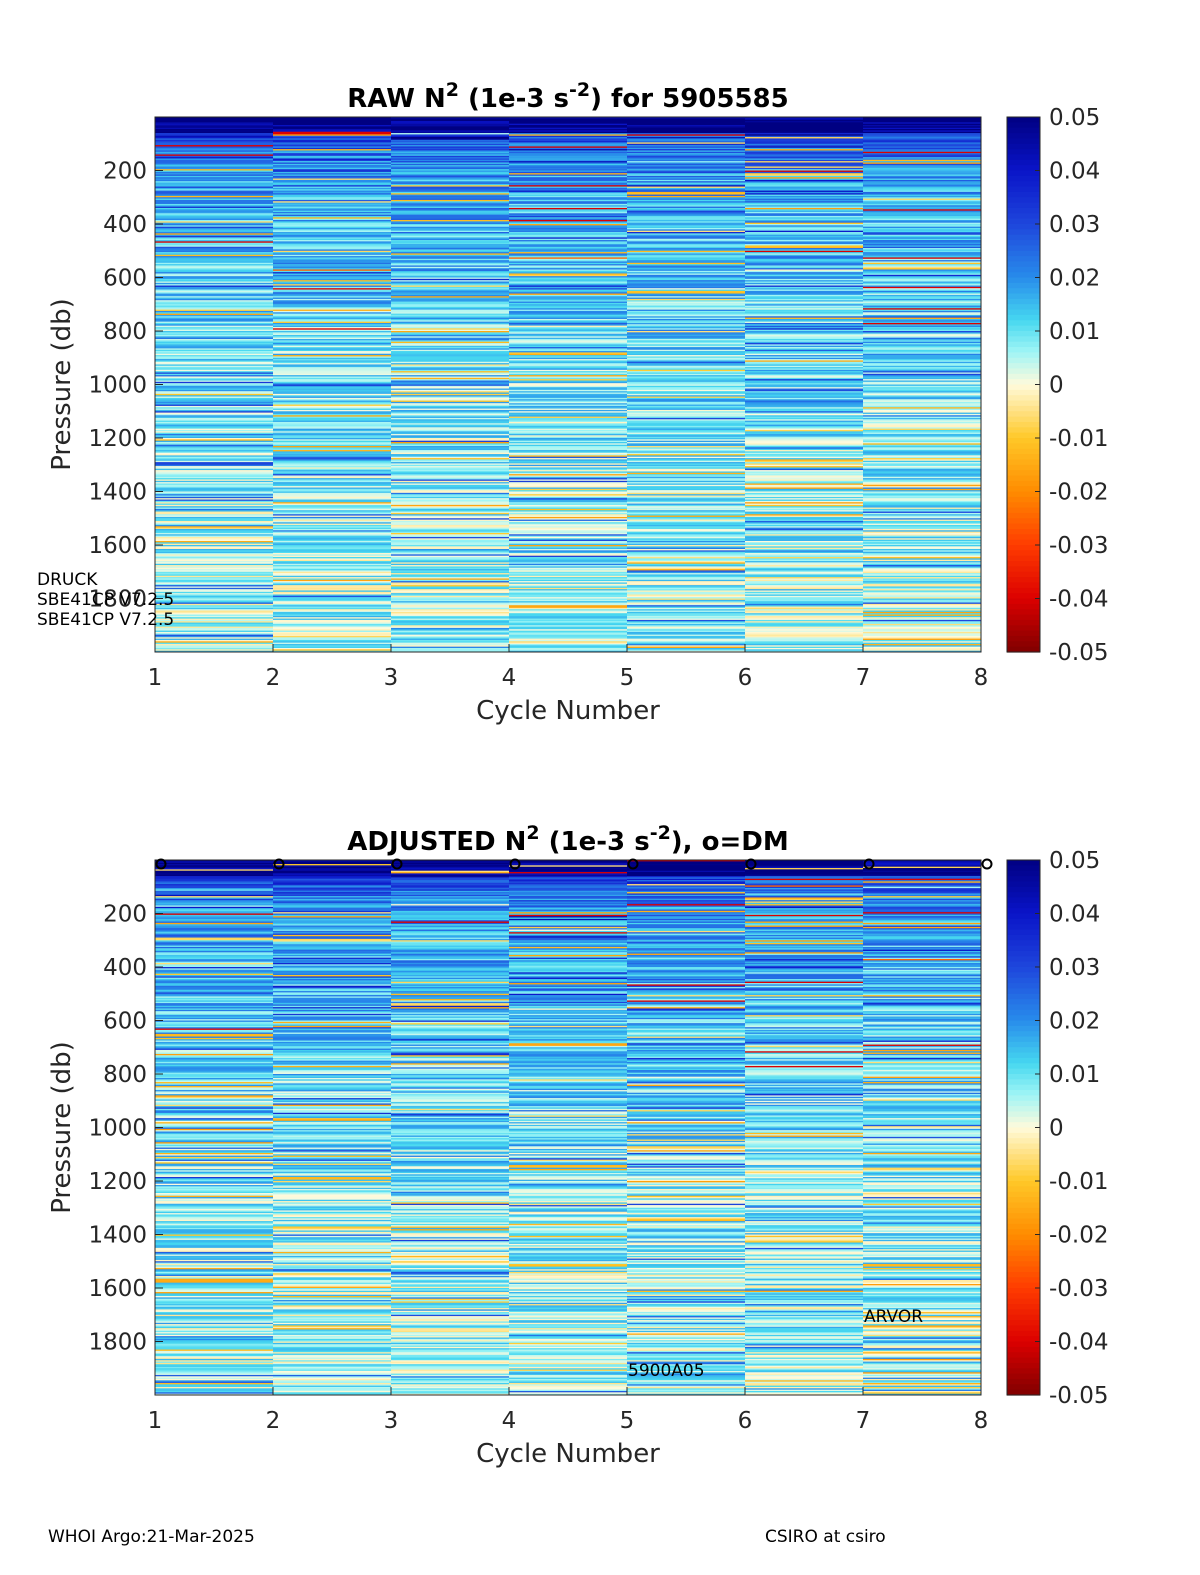 The width and height of the screenshot is (1200, 1575). What do you see at coordinates (1074, 225) in the screenshot?
I see `colorbar-tick-label: 0.03` at bounding box center [1074, 225].